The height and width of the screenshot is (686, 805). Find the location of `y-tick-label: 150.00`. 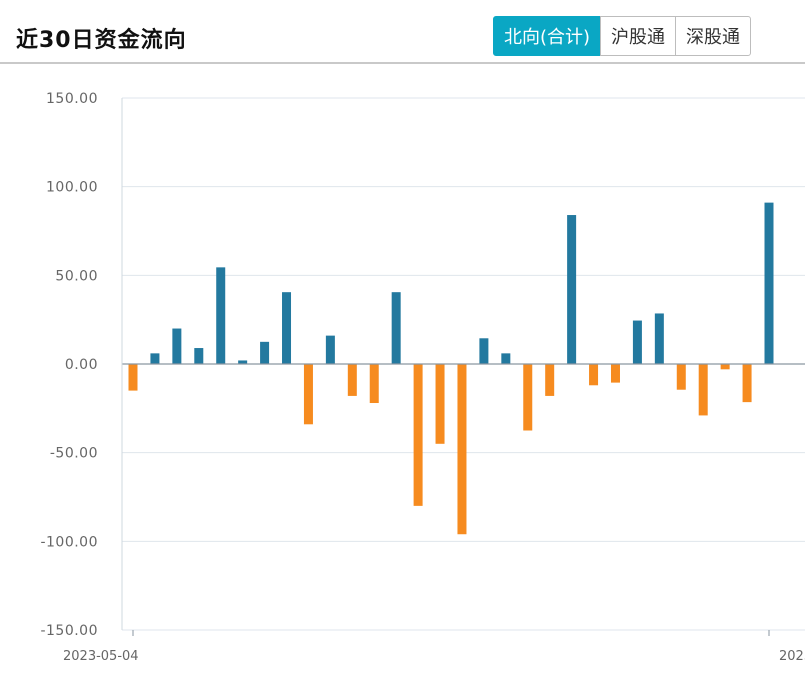

y-tick-label: 150.00 is located at coordinates (72, 99).